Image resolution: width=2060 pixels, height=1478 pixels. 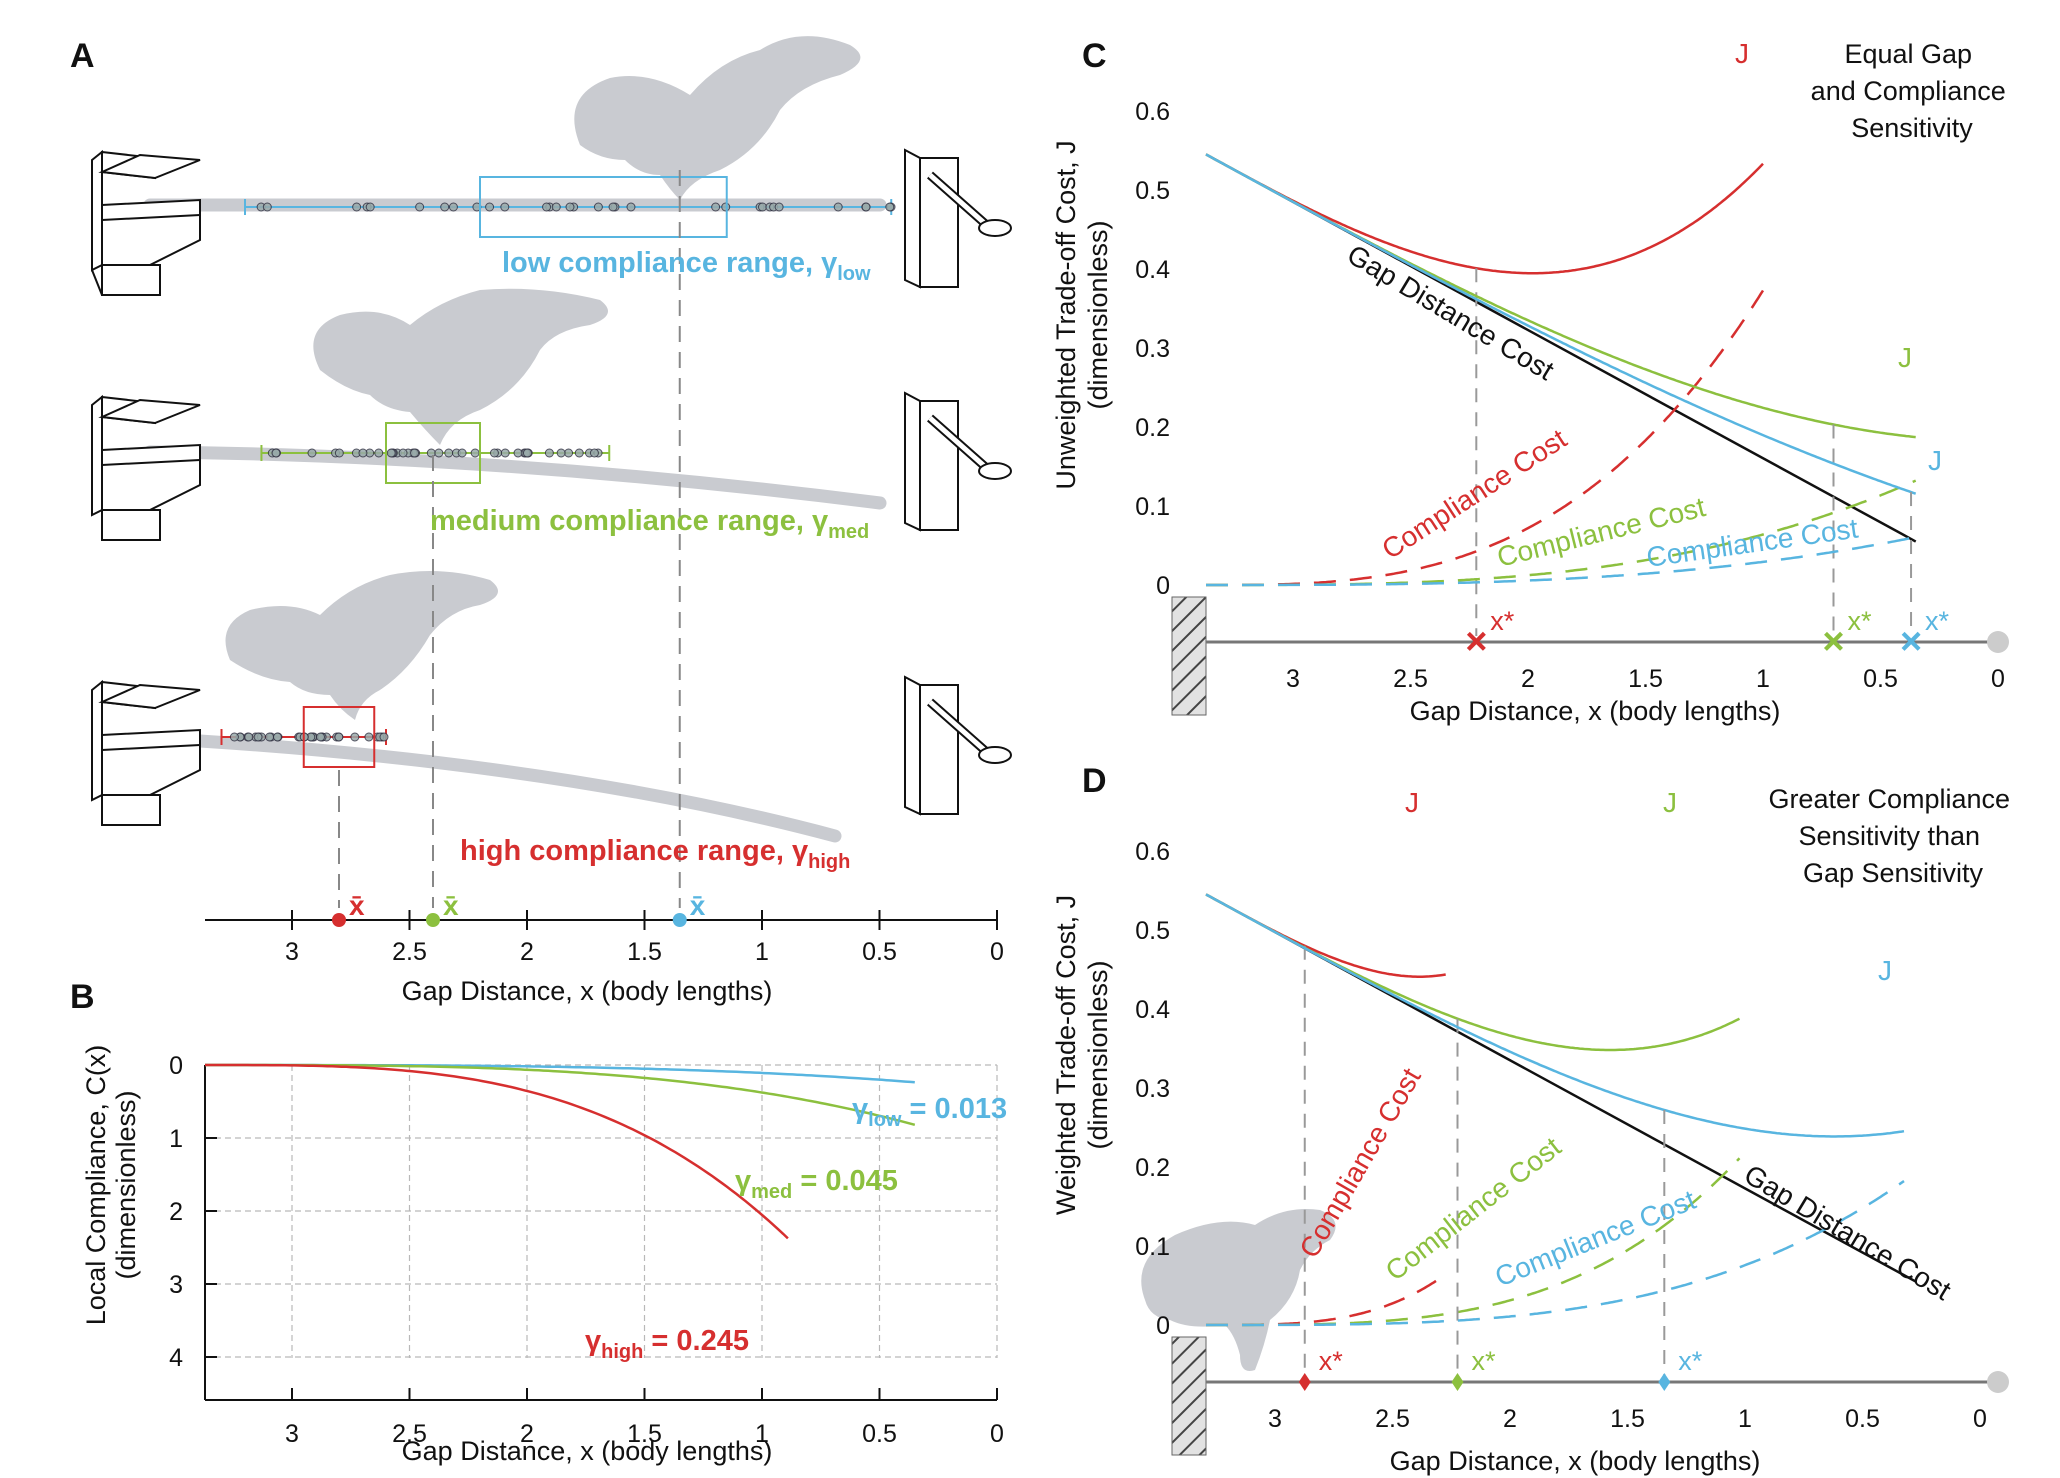 I want to click on j-label-green: J, so click(x=1670, y=802).